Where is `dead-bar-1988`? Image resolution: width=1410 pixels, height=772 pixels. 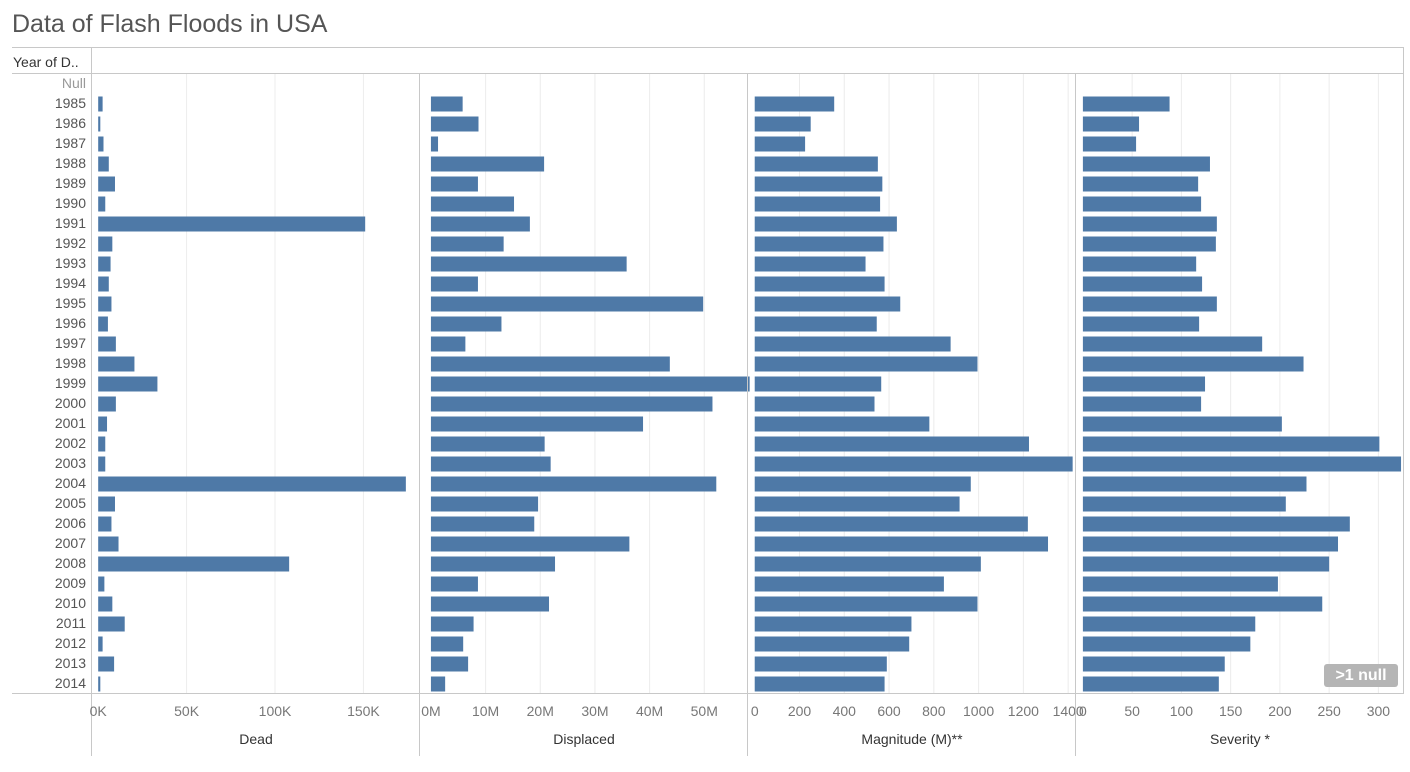
dead-bar-1988 is located at coordinates (103, 164).